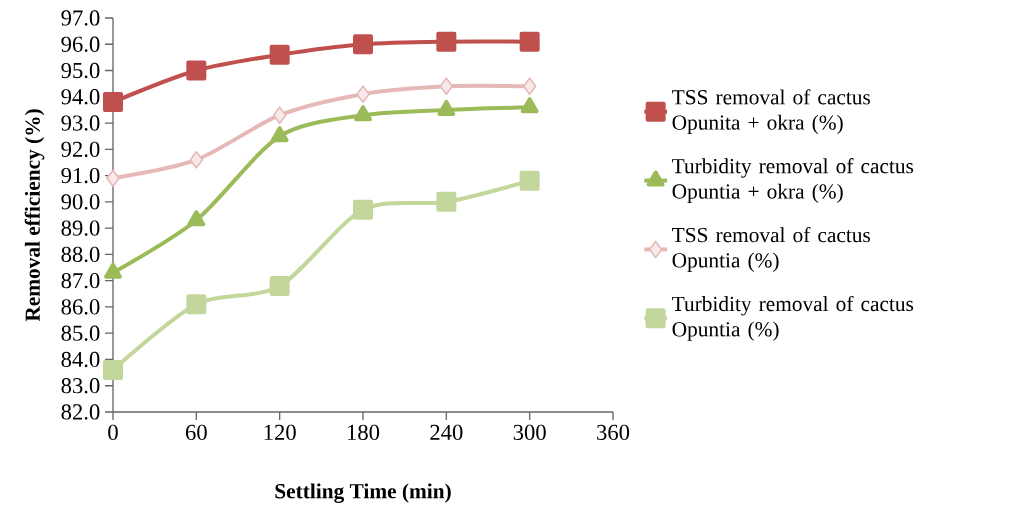 This screenshot has width=1014, height=508. What do you see at coordinates (80, 123) in the screenshot?
I see `y-tick-label: 93.0` at bounding box center [80, 123].